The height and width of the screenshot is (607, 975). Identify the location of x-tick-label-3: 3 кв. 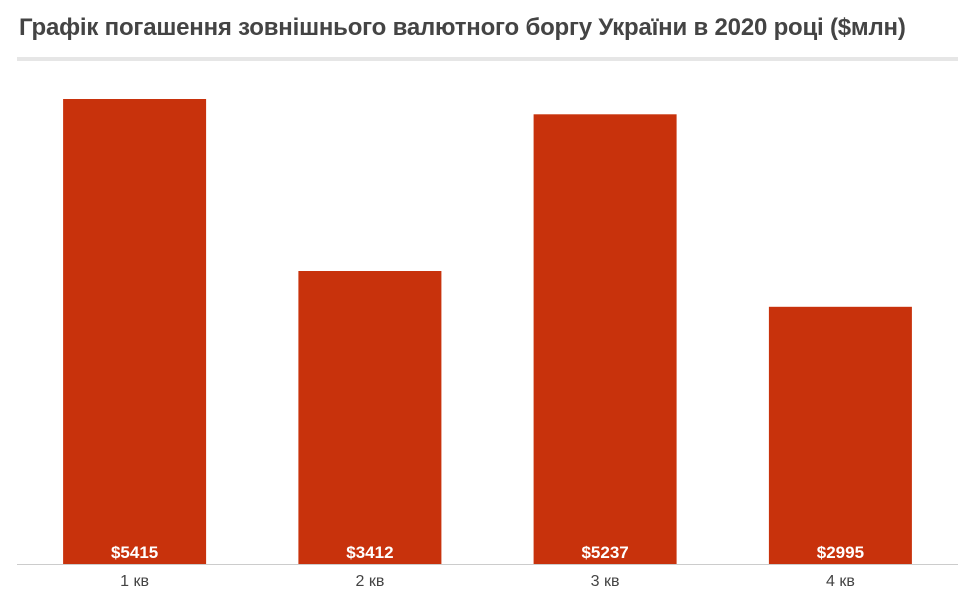
(605, 581).